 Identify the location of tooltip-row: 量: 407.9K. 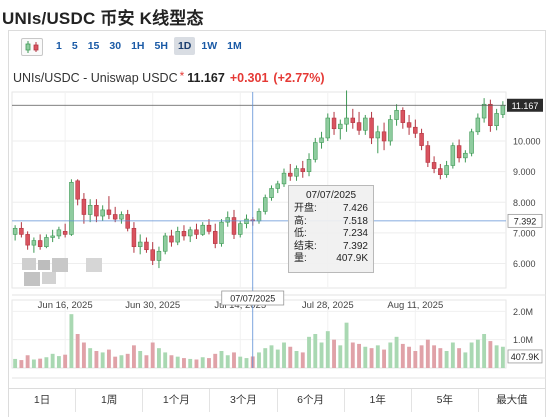
(331, 259).